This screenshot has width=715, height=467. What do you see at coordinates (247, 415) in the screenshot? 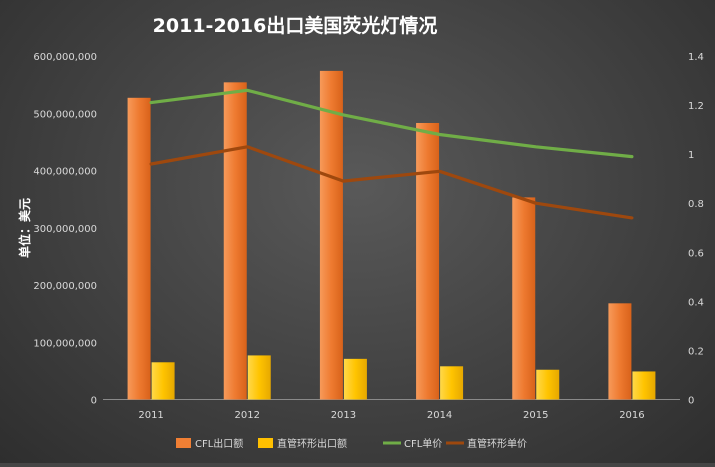
I see `x-tick-label: 2012` at bounding box center [247, 415].